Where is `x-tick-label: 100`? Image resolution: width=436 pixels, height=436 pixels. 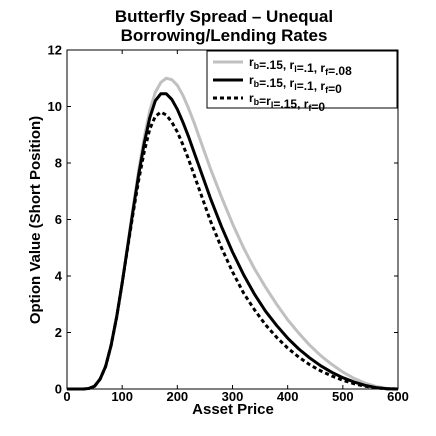
x-tick-label: 100 is located at coordinates (122, 396).